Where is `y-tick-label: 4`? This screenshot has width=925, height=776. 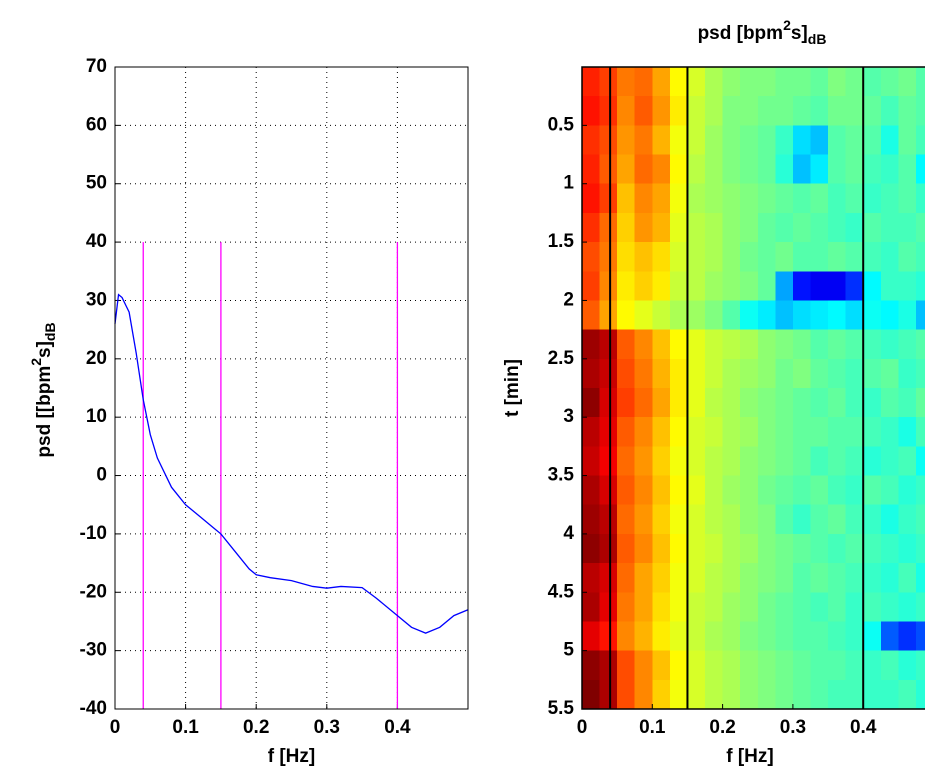
y-tick-label: 4 is located at coordinates (568, 533).